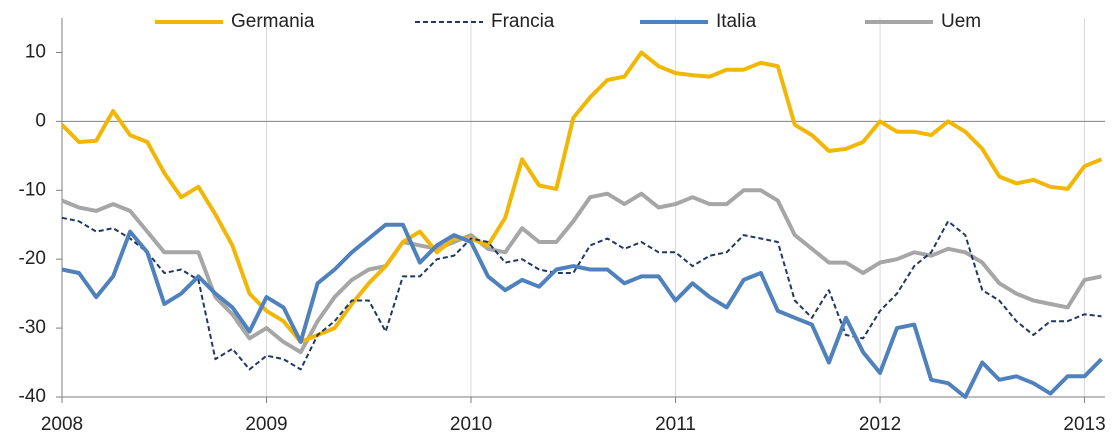 The height and width of the screenshot is (438, 1113). What do you see at coordinates (40, 120) in the screenshot?
I see `y-tick-label: 0` at bounding box center [40, 120].